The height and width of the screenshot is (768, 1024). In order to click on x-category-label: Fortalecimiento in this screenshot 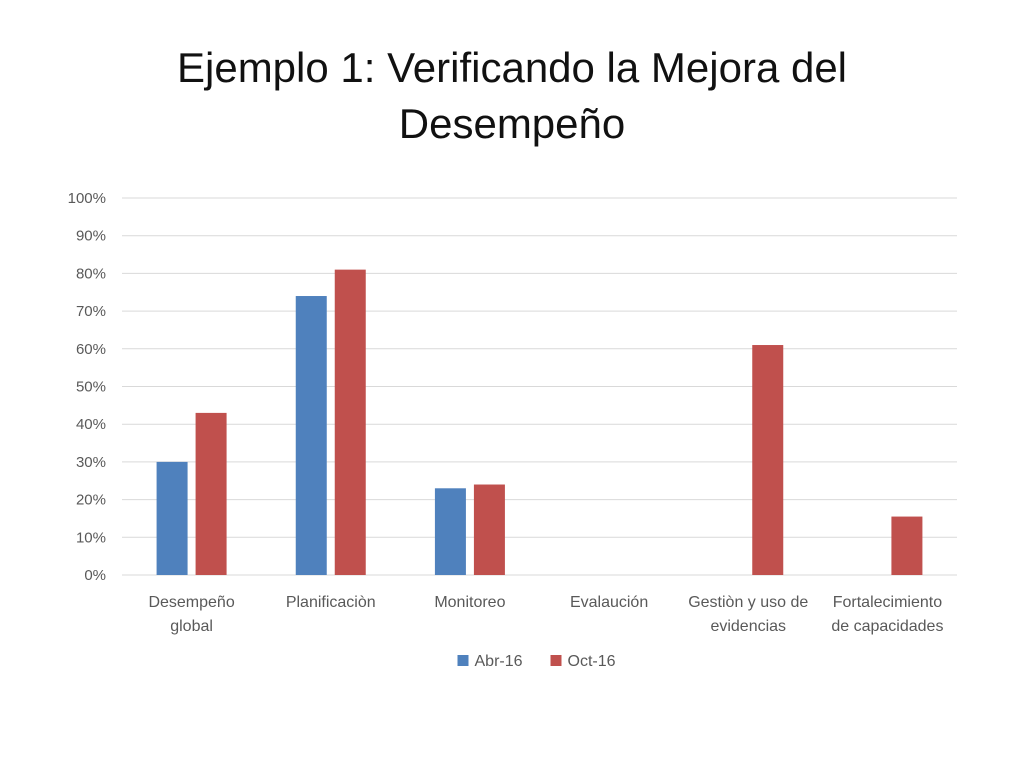, I will do `click(887, 602)`.